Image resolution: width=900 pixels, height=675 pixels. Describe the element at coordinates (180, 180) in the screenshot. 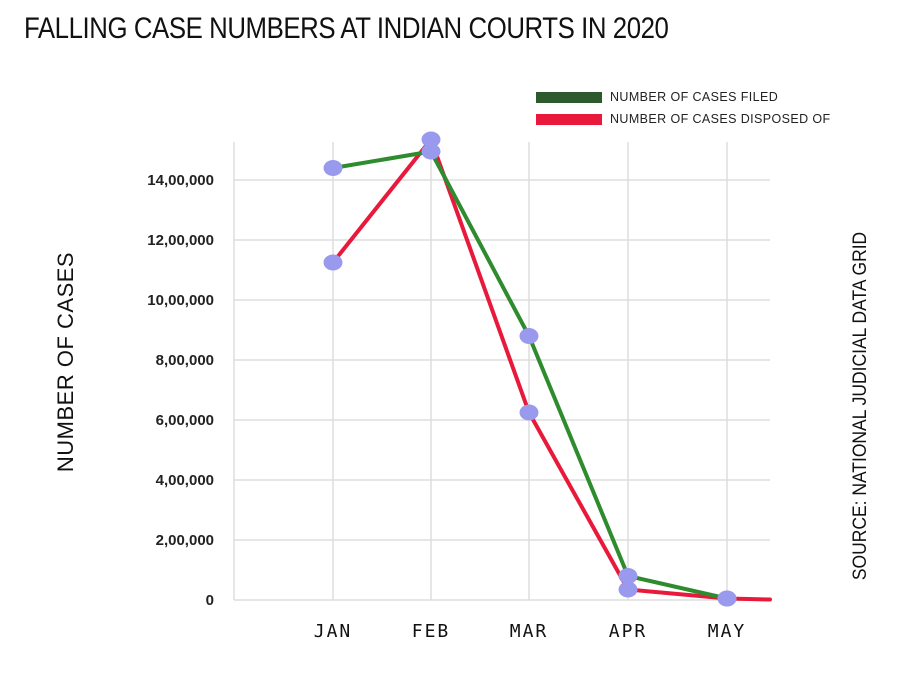

I see `y-tick-label: 14,00,000` at that location.